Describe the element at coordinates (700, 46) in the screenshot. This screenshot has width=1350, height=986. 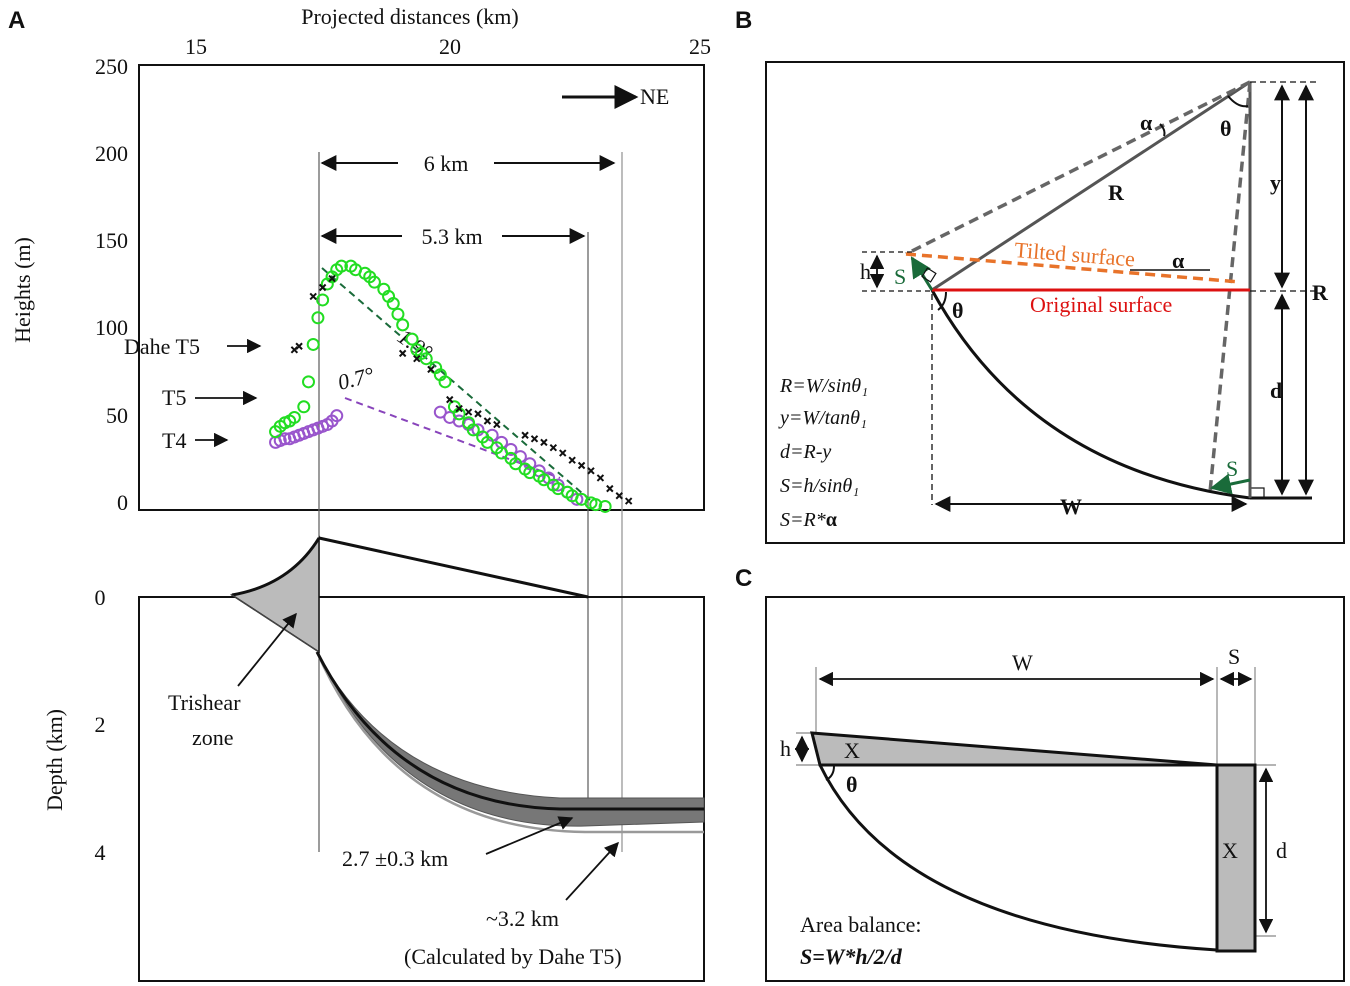
I see `top-tick-25: 25` at that location.